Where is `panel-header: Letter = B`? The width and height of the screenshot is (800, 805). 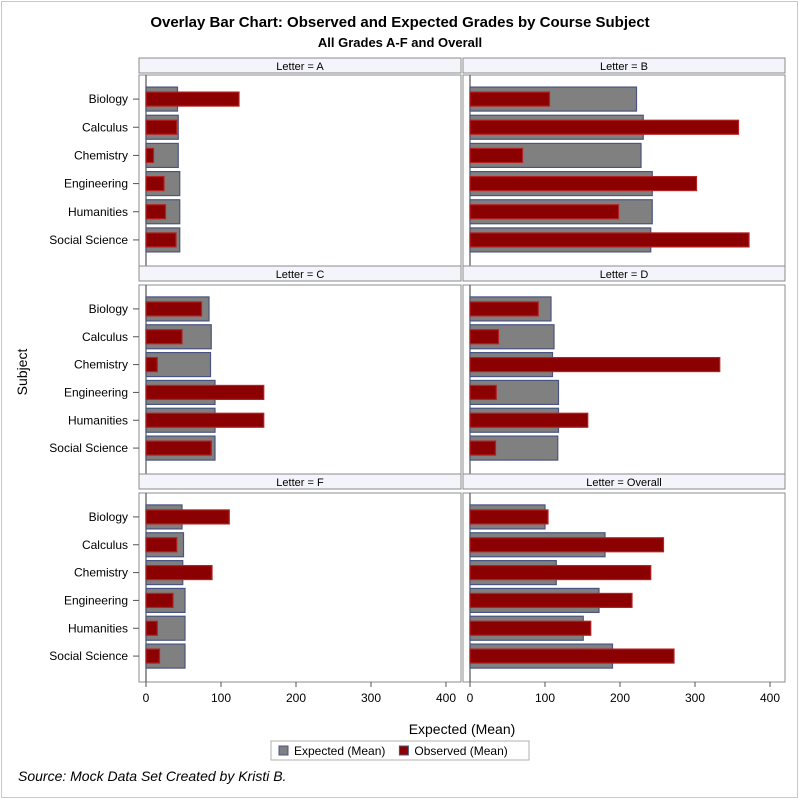 panel-header: Letter = B is located at coordinates (624, 67).